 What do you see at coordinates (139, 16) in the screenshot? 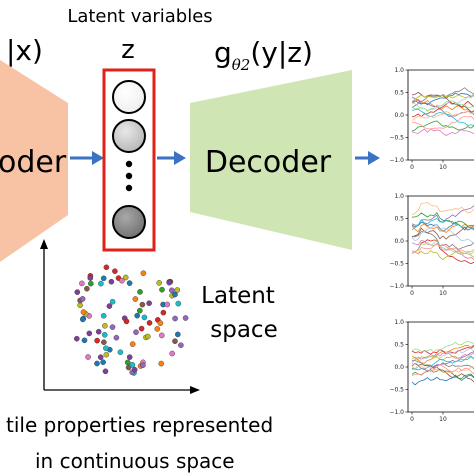
I see `latent-variables-title: Latent variables` at bounding box center [139, 16].